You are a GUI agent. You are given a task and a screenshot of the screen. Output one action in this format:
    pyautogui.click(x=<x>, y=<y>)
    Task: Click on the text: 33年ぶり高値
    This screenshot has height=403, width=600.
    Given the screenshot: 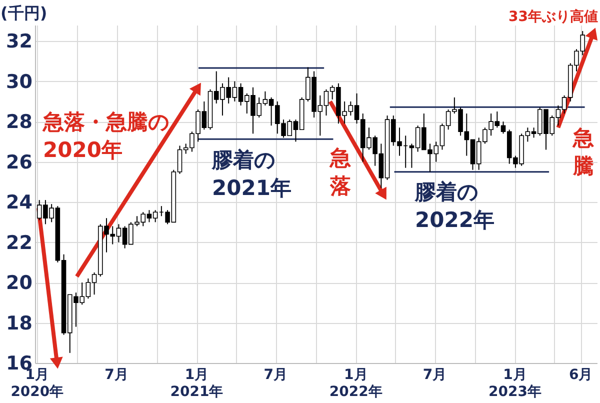 What is the action you would take?
    pyautogui.click(x=553, y=16)
    